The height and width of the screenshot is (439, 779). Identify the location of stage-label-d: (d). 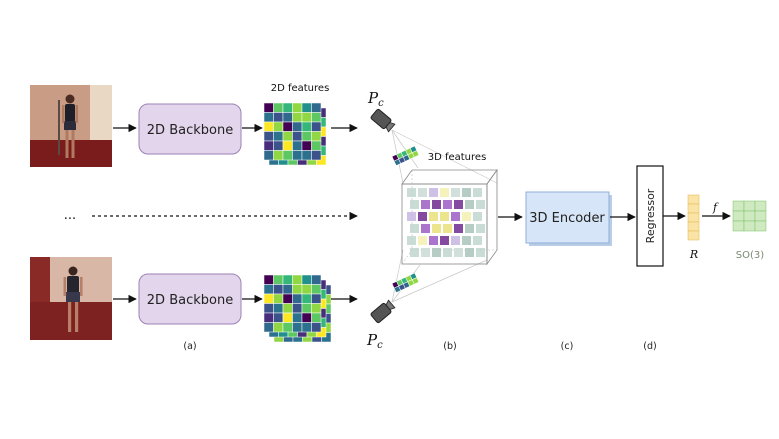
(649, 346).